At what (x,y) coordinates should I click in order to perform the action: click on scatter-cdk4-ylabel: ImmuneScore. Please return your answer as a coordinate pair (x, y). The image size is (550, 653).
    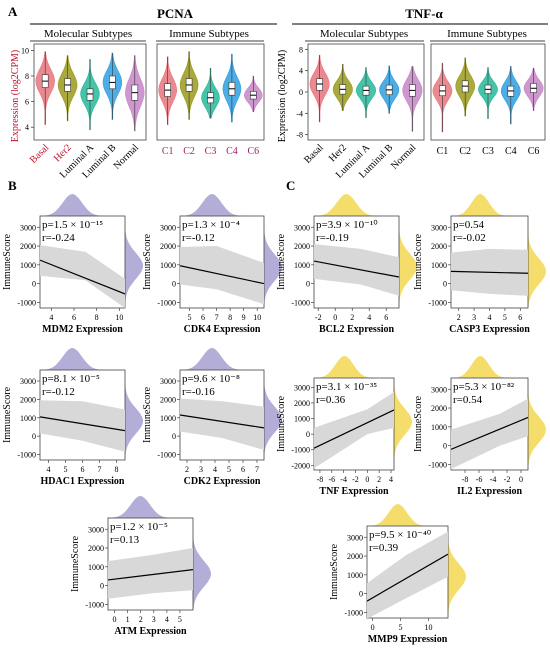
    Looking at the image, I should click on (147, 261).